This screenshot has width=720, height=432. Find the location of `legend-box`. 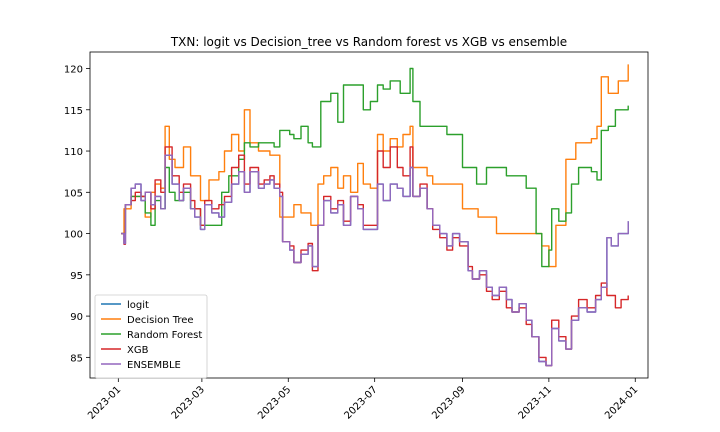

legend-box is located at coordinates (151, 336).